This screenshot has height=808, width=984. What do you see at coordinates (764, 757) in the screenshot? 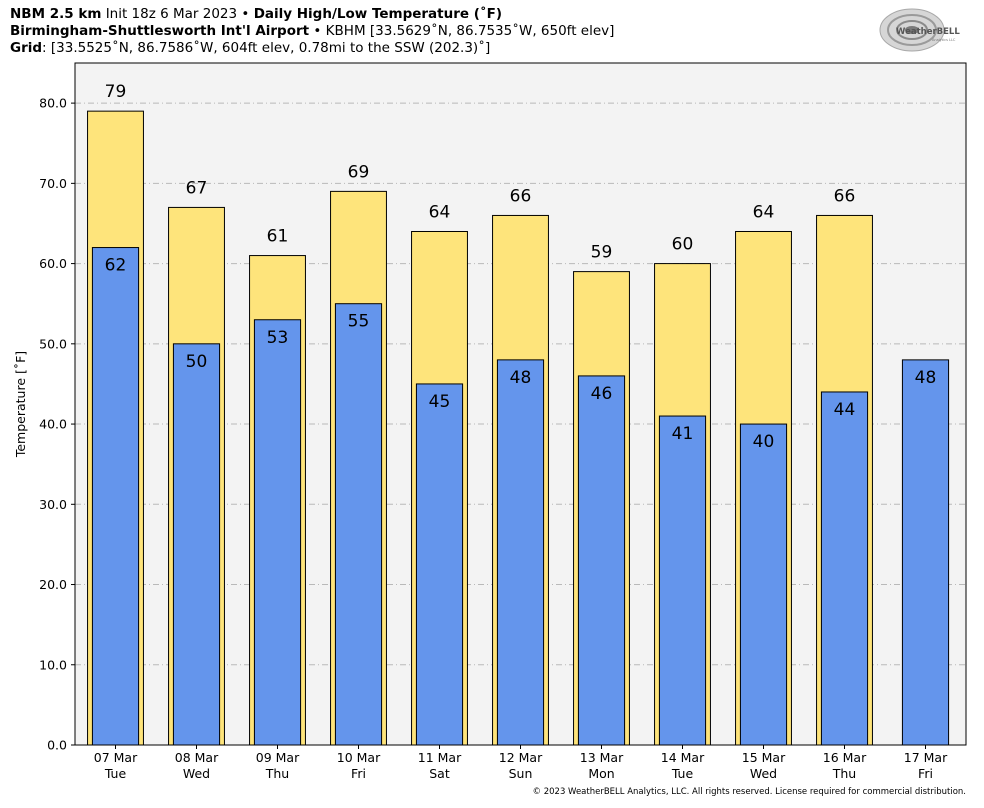
I see `x-tick-label-date: 15 Mar` at bounding box center [764, 757].